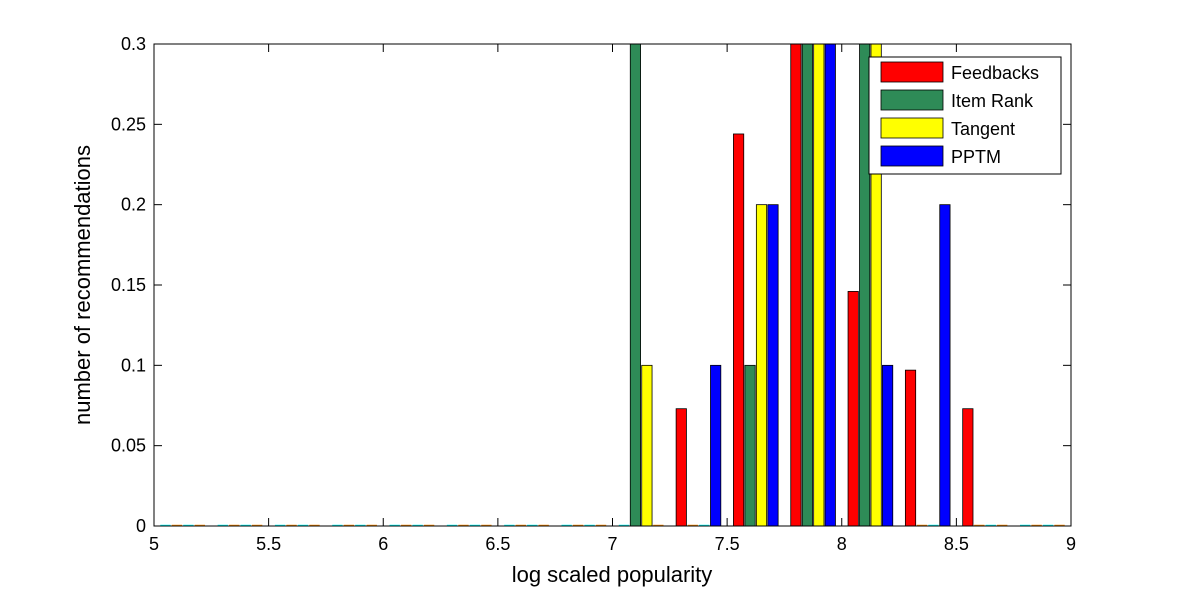 The image size is (1183, 591). Describe the element at coordinates (956, 544) in the screenshot. I see `x-tick-label: 8.5` at that location.